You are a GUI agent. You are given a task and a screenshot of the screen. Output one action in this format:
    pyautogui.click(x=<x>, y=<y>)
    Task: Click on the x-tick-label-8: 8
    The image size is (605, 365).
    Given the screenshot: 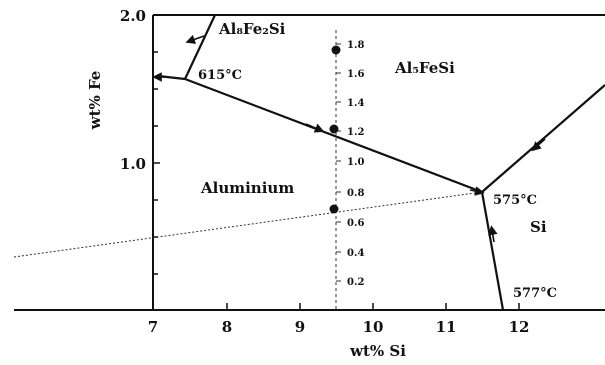 What is the action you would take?
    pyautogui.click(x=227, y=327)
    